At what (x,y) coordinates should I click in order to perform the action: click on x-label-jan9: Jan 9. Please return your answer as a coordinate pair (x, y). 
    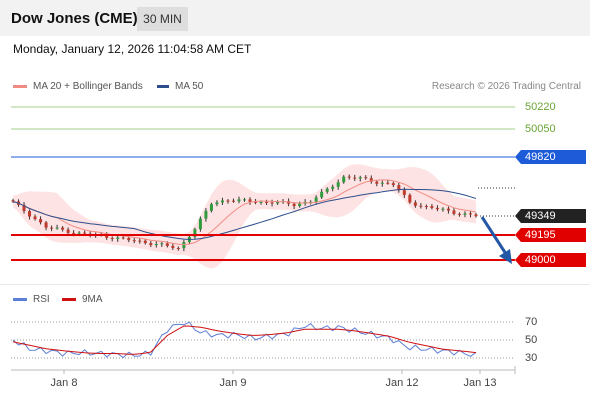
    Looking at the image, I should click on (233, 383).